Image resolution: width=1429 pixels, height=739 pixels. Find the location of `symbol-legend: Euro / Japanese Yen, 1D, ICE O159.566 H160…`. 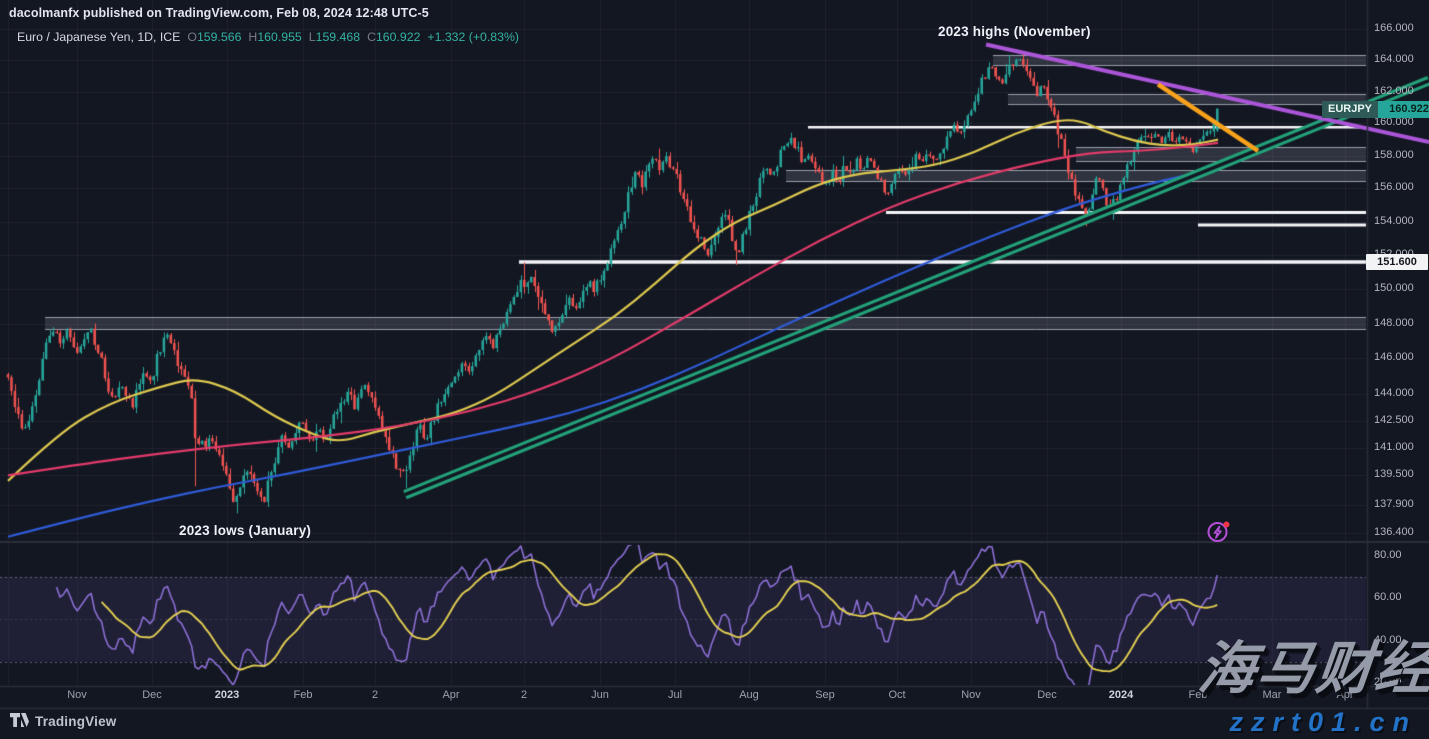

symbol-legend: Euro / Japanese Yen, 1D, ICE O159.566 H160… is located at coordinates (268, 37).